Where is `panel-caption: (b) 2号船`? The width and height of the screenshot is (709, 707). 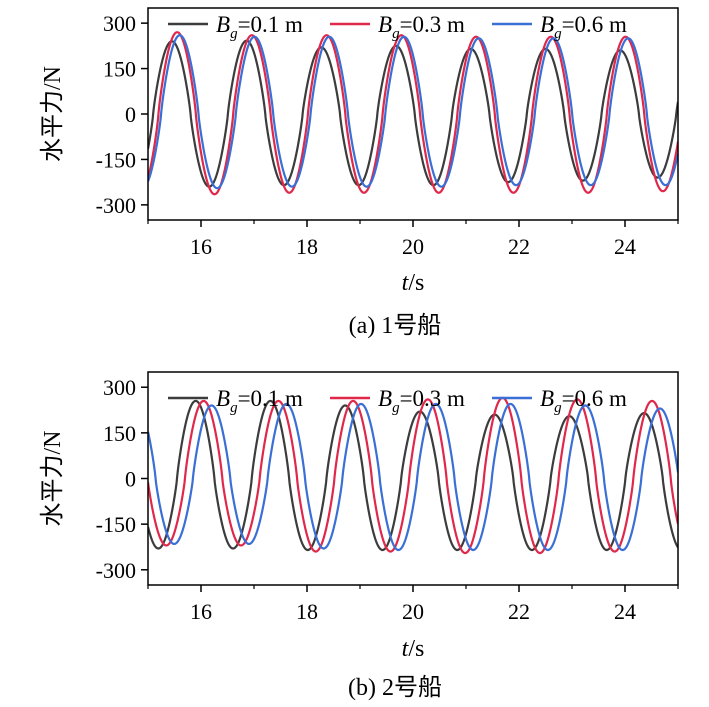 panel-caption: (b) 2号船 is located at coordinates (395, 687).